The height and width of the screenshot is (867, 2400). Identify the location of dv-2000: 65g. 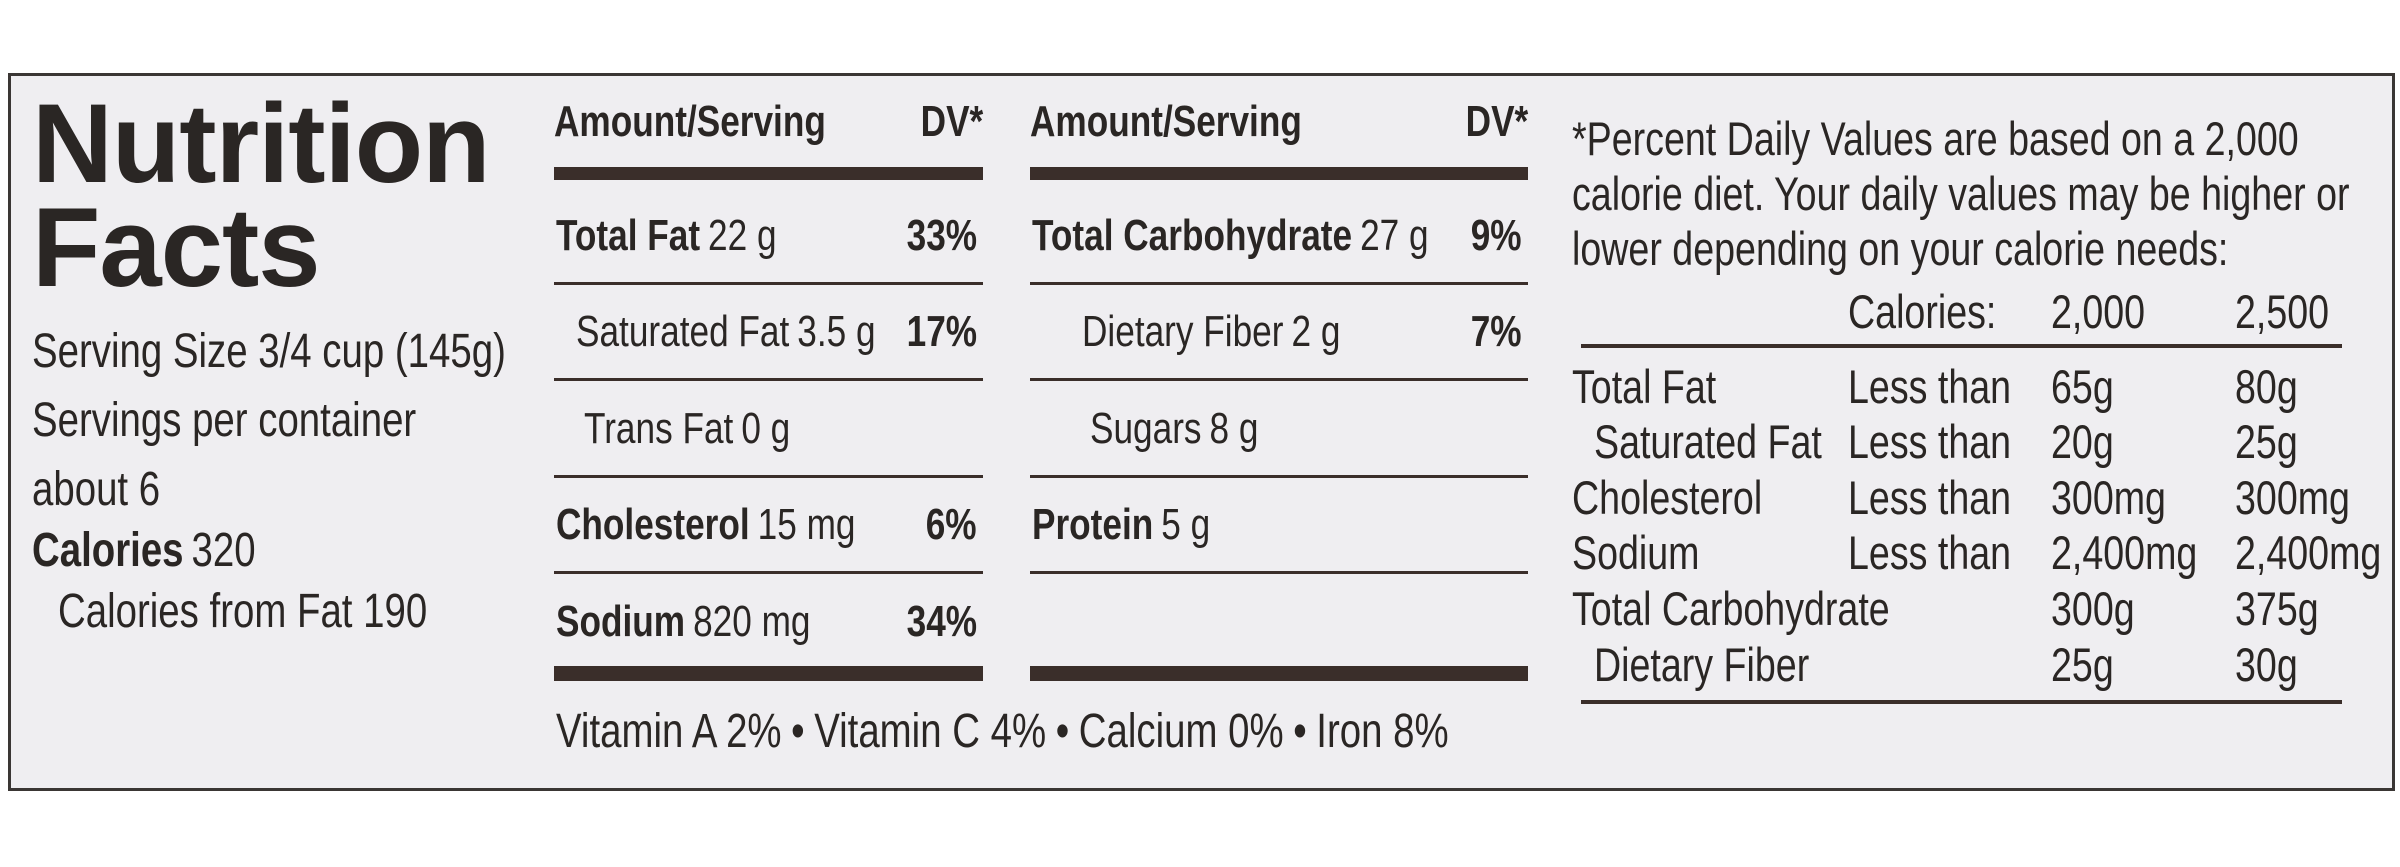
(2082, 386).